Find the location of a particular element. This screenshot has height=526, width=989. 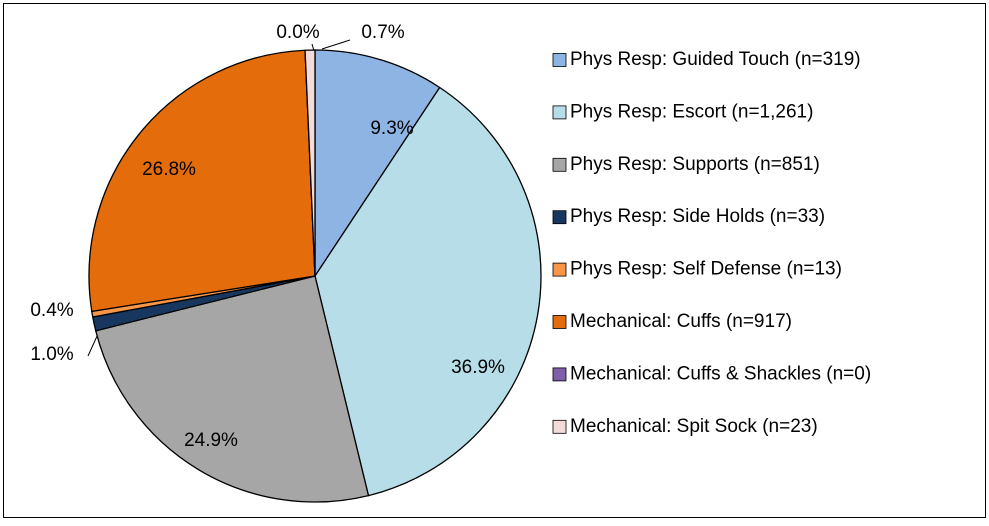

legend-label: Mechanical: Cuffs & Shackles (n=0) is located at coordinates (720, 373).